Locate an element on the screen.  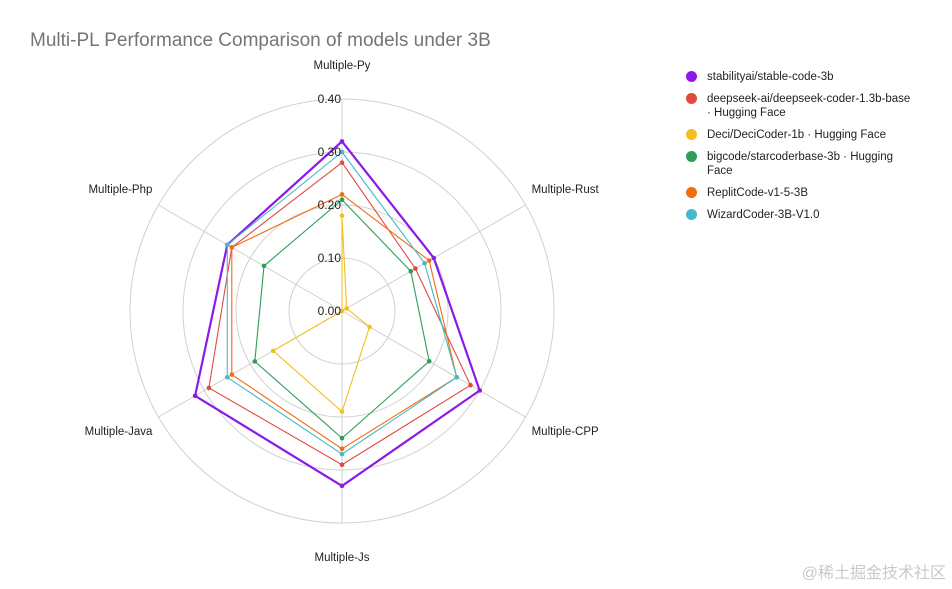
series-line is located at coordinates (344, 321).